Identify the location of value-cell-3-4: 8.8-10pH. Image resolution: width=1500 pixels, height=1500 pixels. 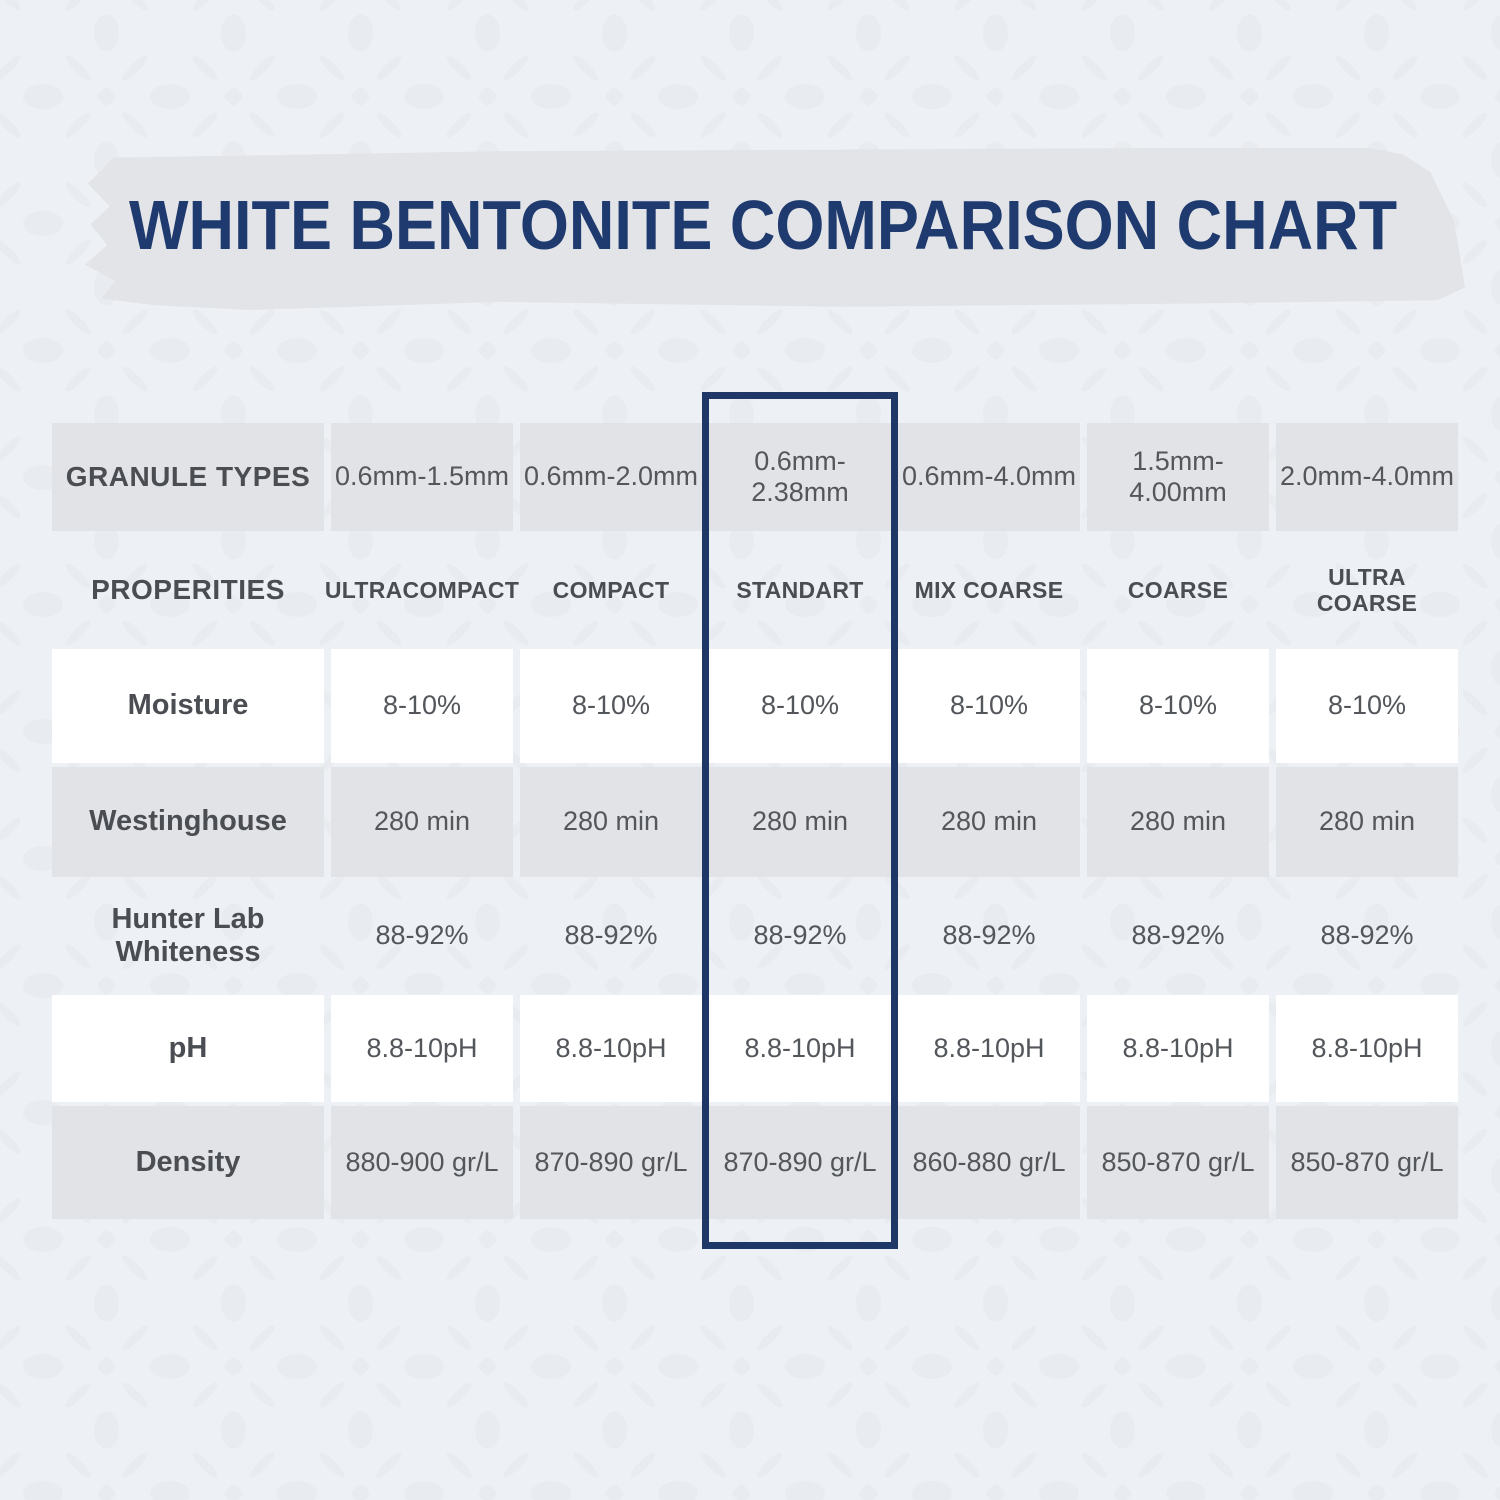
(1178, 1048).